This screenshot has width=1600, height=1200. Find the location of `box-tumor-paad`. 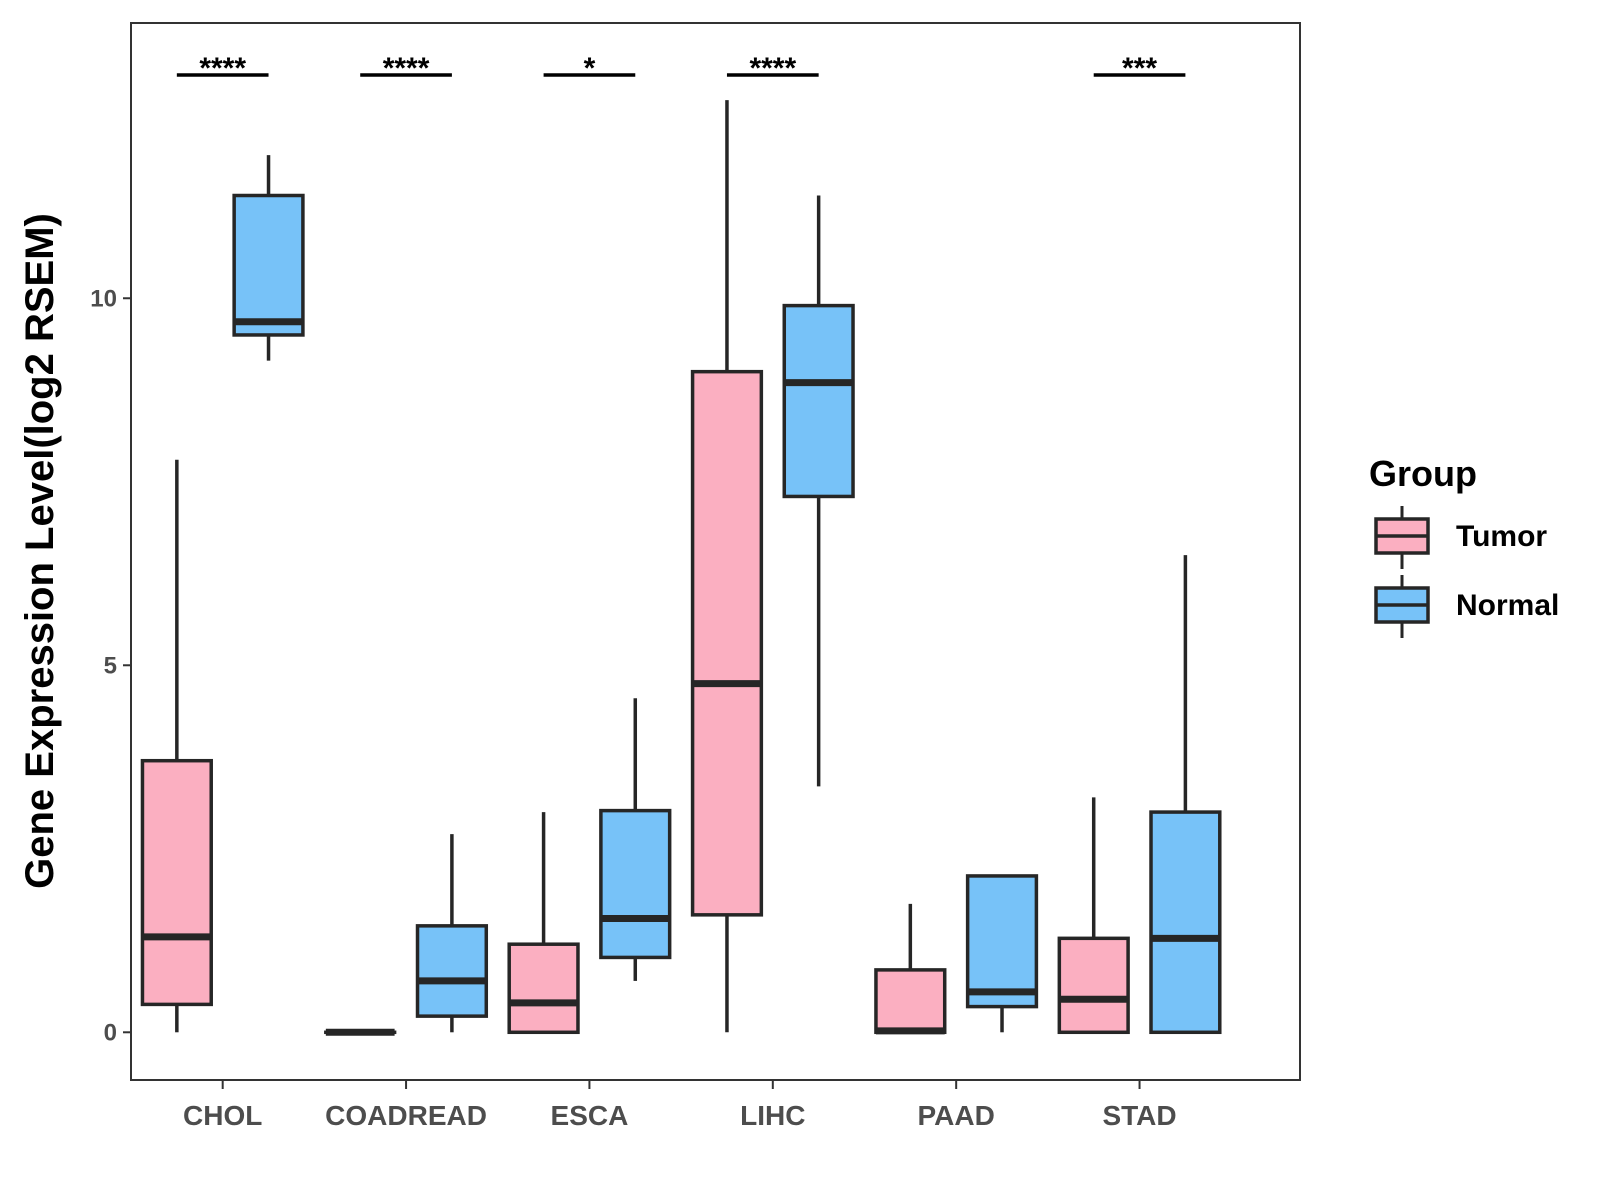

box-tumor-paad is located at coordinates (910, 969).